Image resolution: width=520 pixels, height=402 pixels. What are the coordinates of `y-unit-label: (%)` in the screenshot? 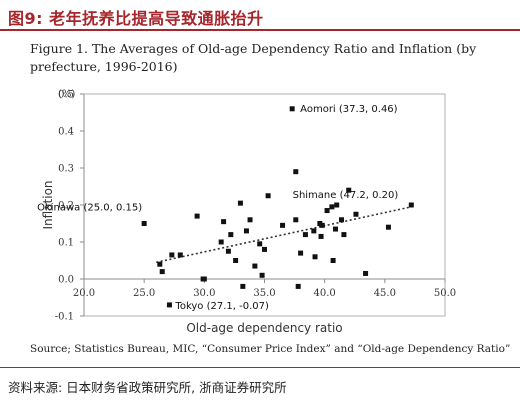 It's located at (66, 94).